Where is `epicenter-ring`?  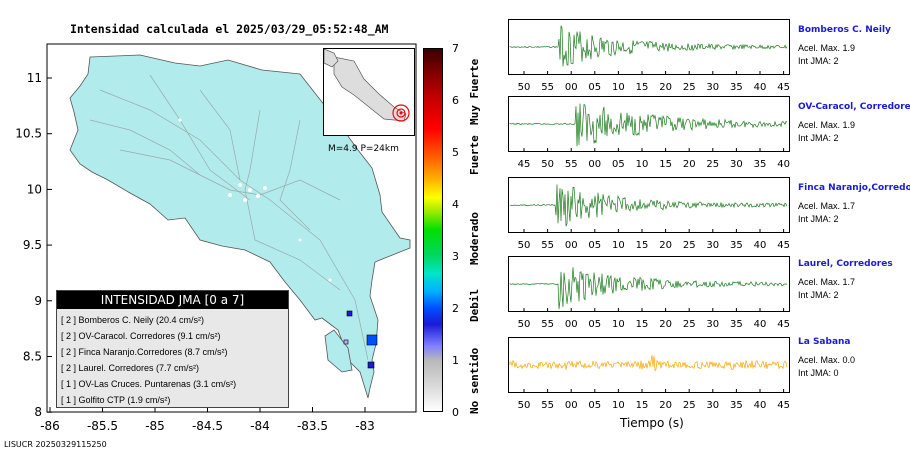
epicenter-ring is located at coordinates (401, 113).